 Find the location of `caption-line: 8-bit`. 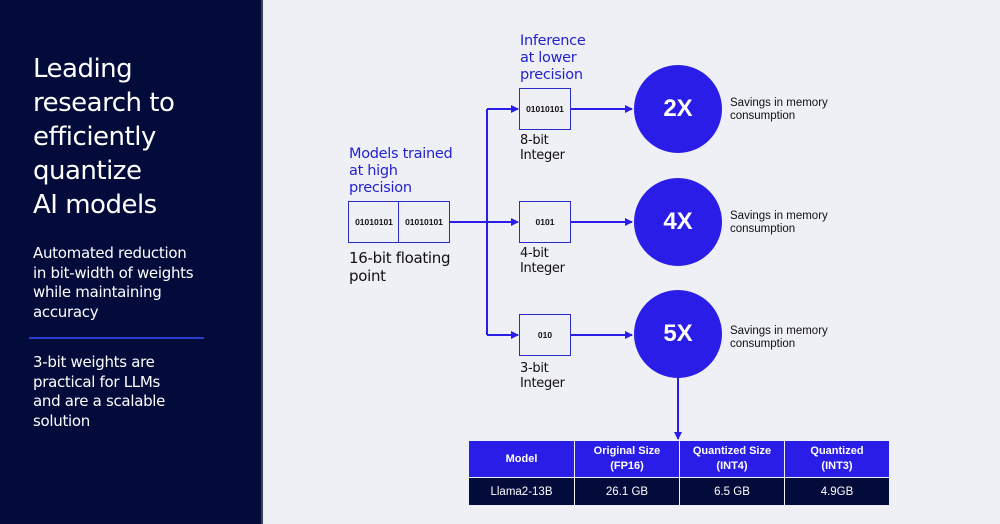

caption-line: 8-bit is located at coordinates (534, 140).